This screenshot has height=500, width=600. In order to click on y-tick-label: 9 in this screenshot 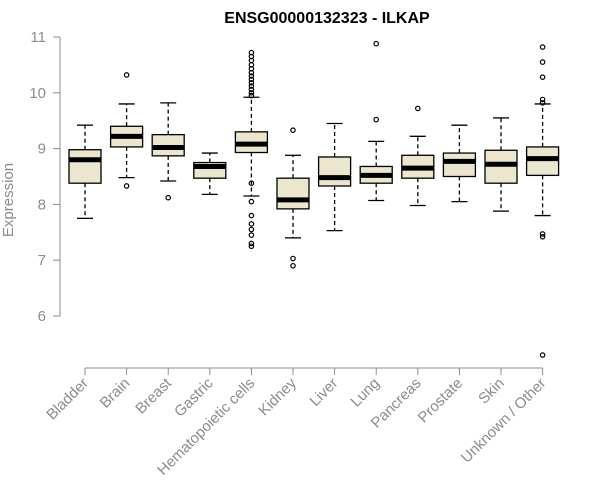, I will do `click(42, 149)`.